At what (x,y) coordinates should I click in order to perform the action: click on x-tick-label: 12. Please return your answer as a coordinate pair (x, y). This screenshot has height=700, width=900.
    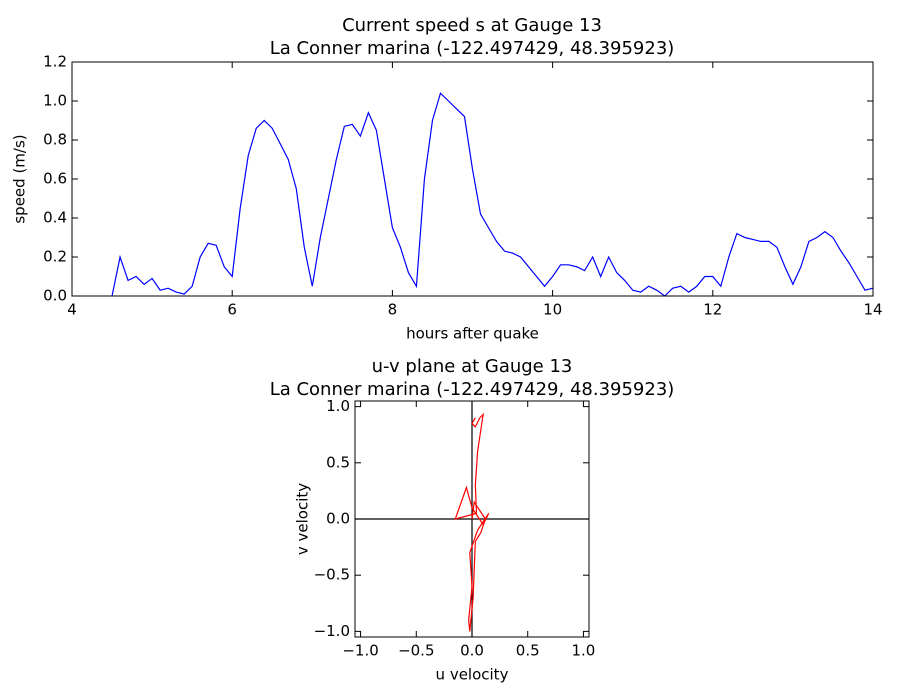
    Looking at the image, I should click on (712, 310).